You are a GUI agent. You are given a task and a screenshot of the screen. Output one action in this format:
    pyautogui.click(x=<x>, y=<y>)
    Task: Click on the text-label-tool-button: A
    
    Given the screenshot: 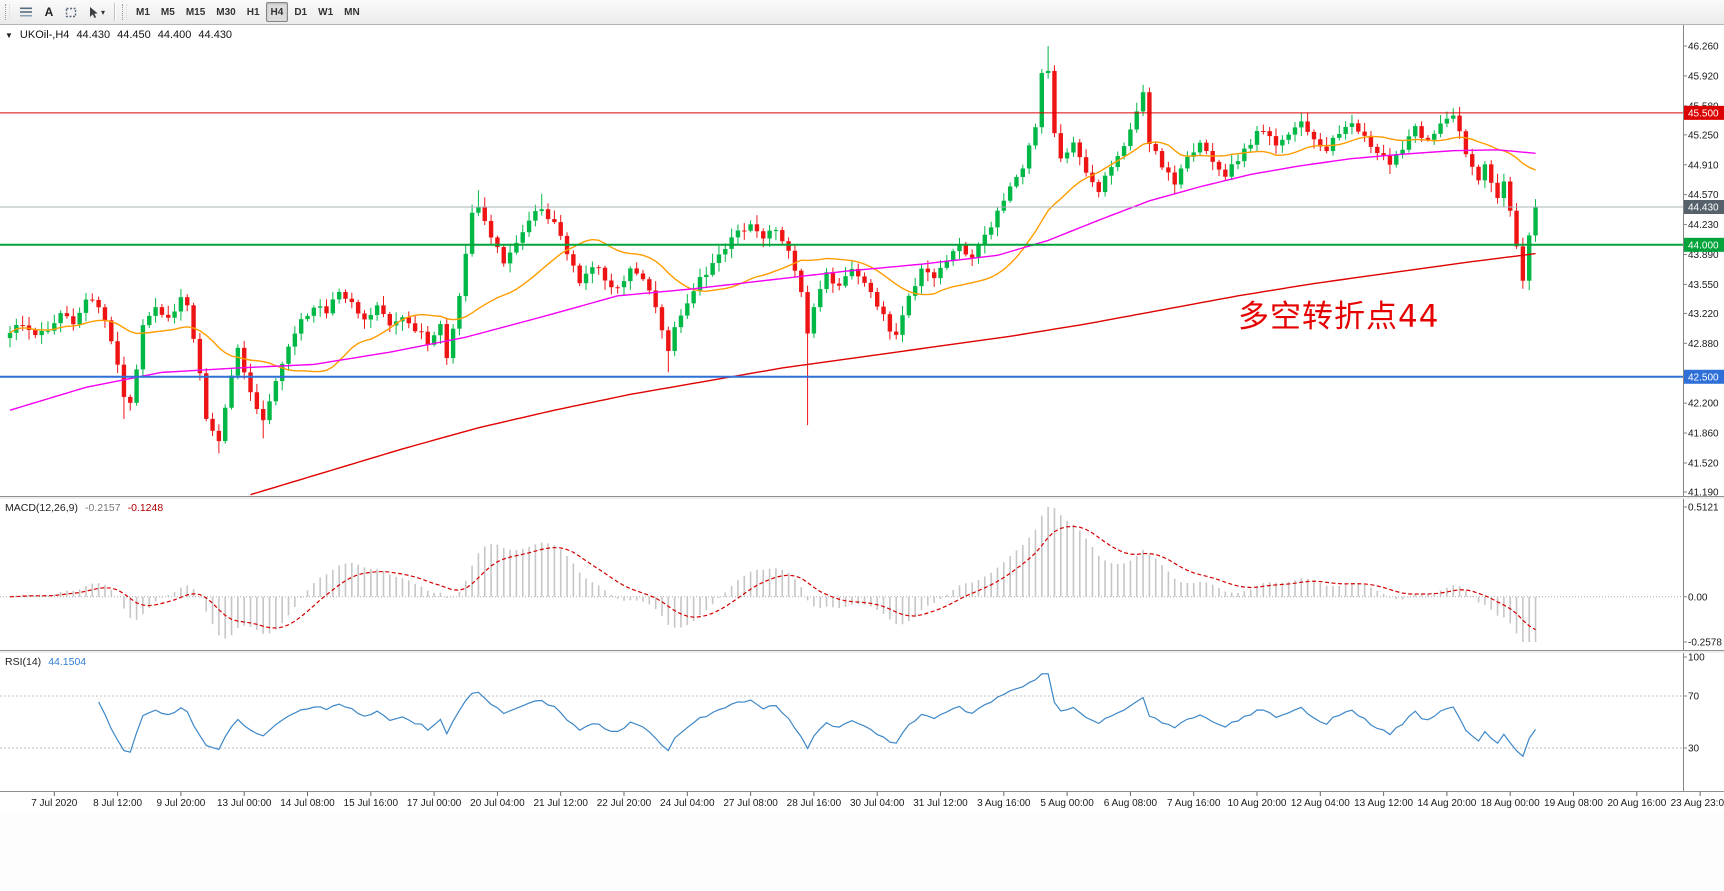 What is the action you would take?
    pyautogui.click(x=49, y=12)
    